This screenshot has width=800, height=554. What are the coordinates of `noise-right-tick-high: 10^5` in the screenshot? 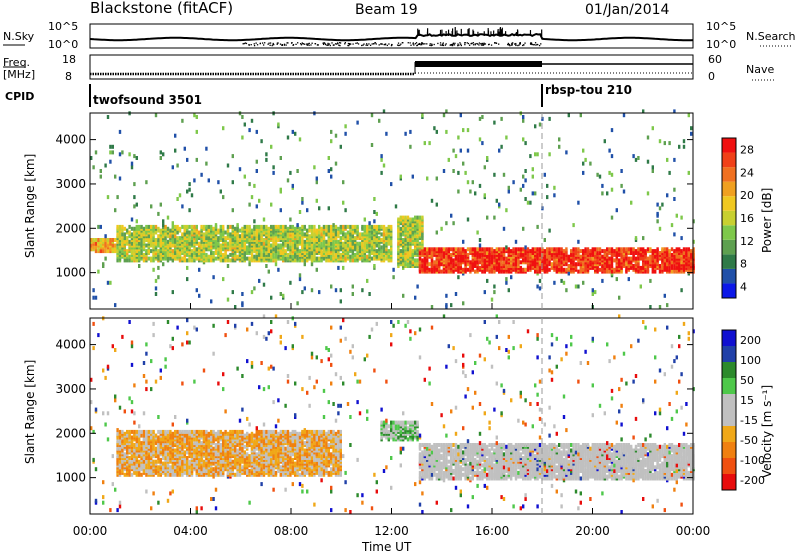 It's located at (721, 26).